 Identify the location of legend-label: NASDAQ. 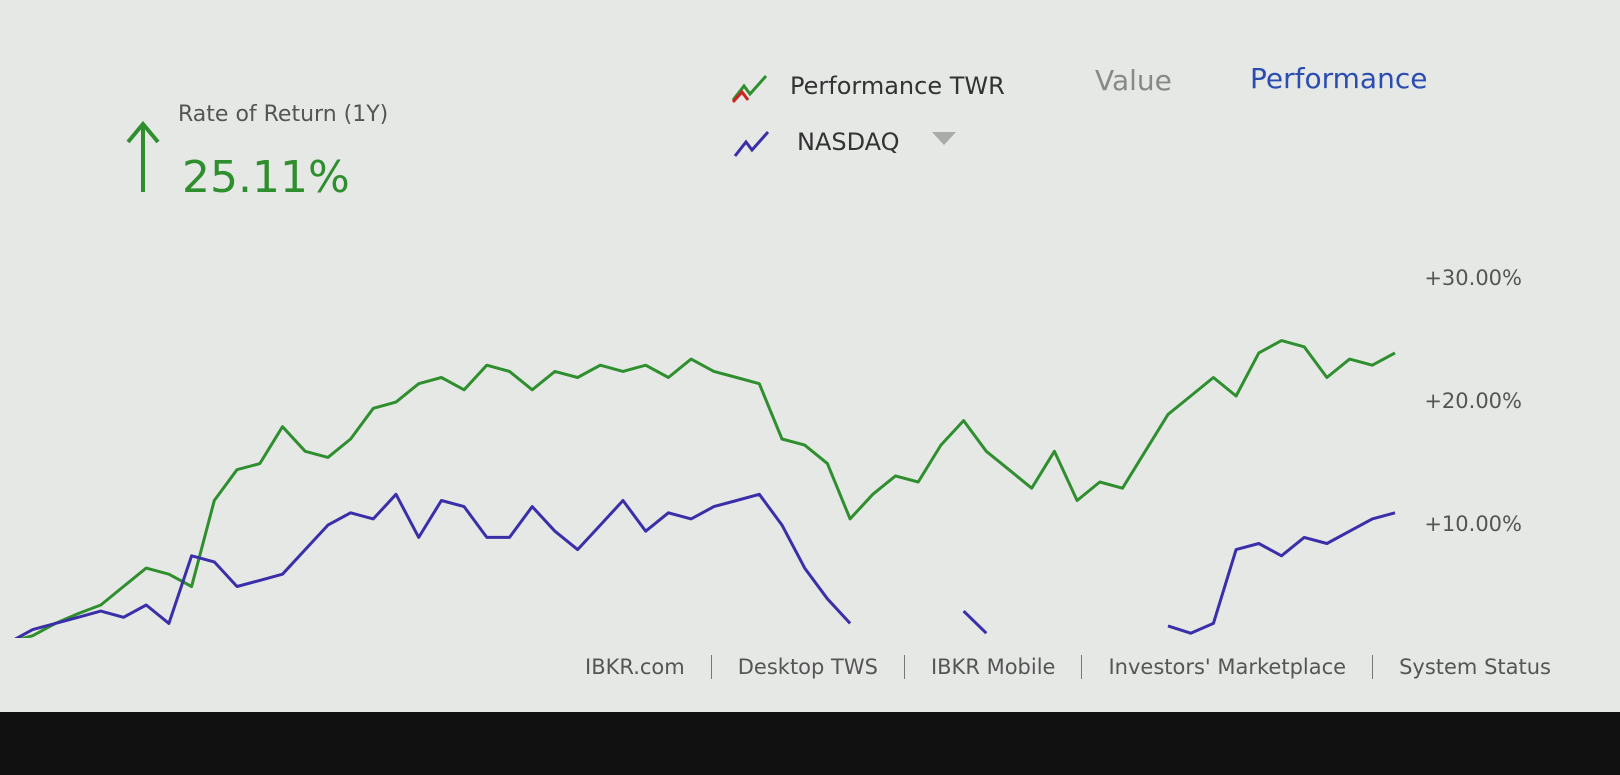
(848, 142).